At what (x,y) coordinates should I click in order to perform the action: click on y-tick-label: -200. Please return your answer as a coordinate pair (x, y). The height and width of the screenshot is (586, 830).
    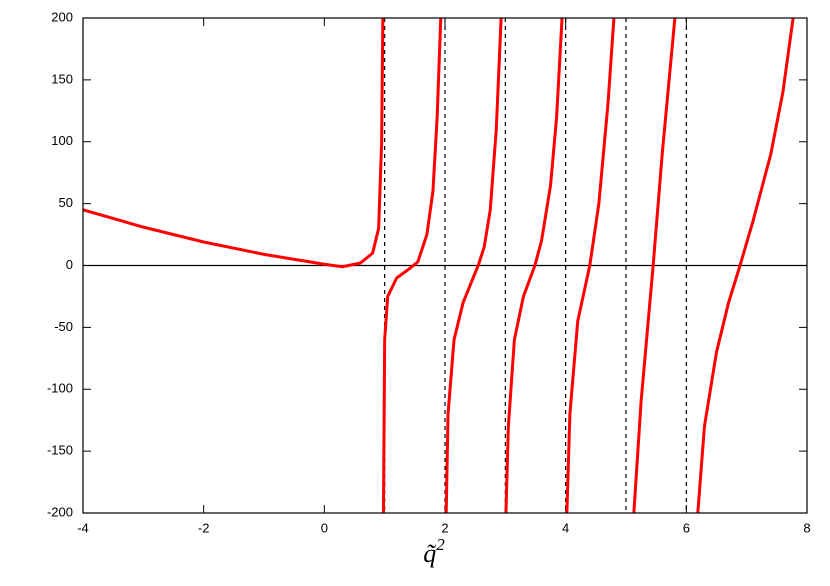
    Looking at the image, I should click on (60, 511).